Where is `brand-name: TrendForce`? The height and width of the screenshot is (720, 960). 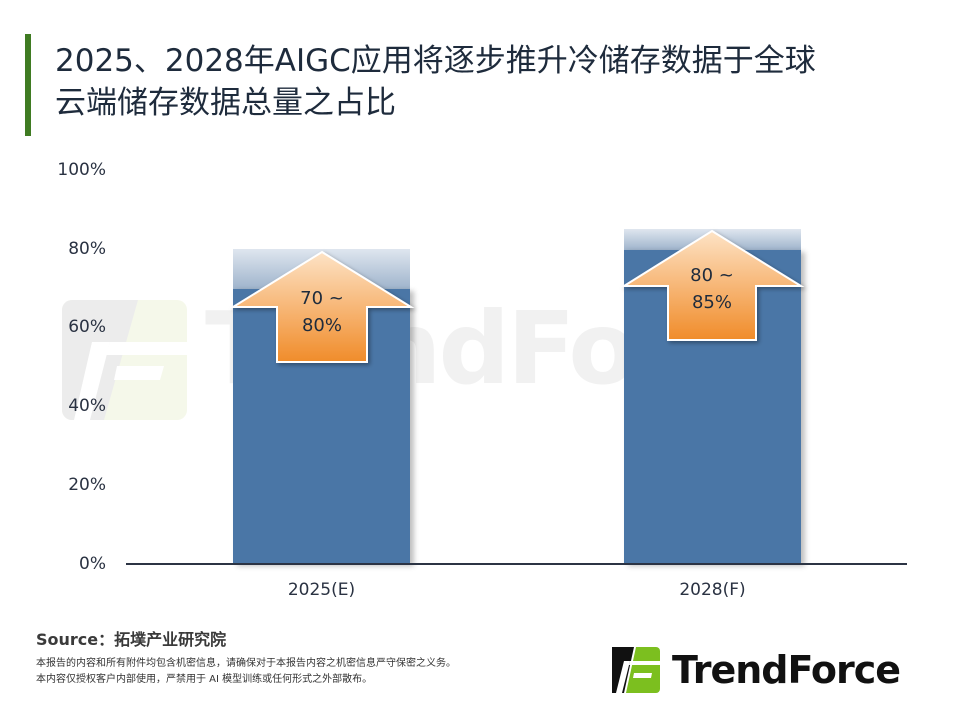
brand-name: TrendForce is located at coordinates (786, 670).